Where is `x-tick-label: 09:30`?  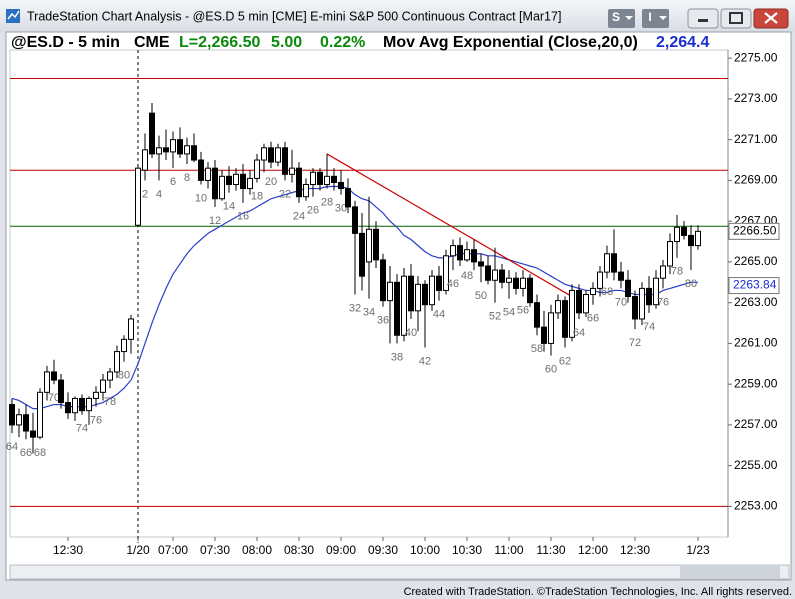 x-tick-label: 09:30 is located at coordinates (383, 550).